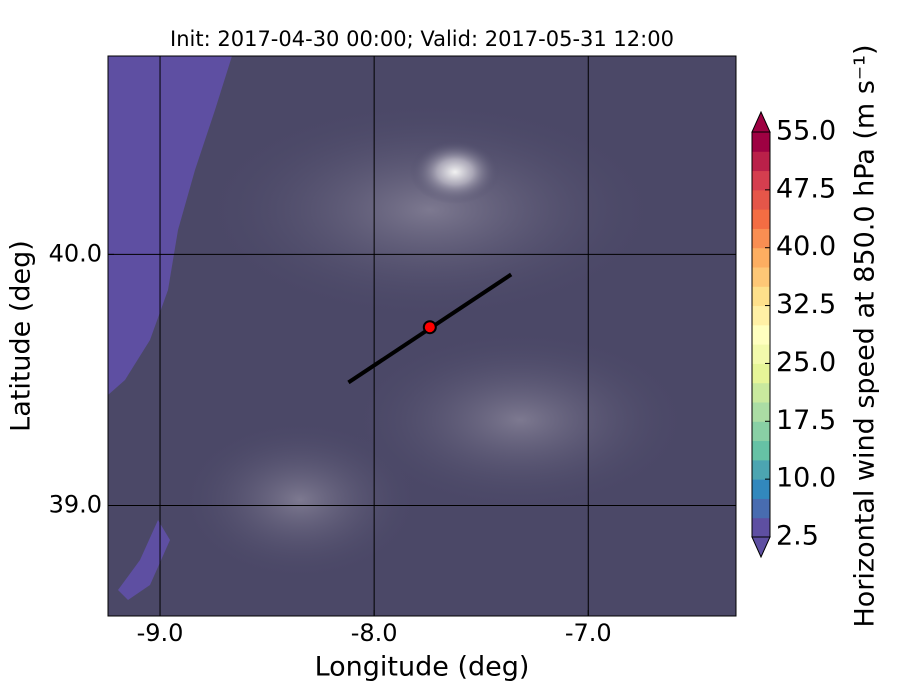 This screenshot has height=700, width=900. Describe the element at coordinates (429, 327) in the screenshot. I see `point-marker` at that location.